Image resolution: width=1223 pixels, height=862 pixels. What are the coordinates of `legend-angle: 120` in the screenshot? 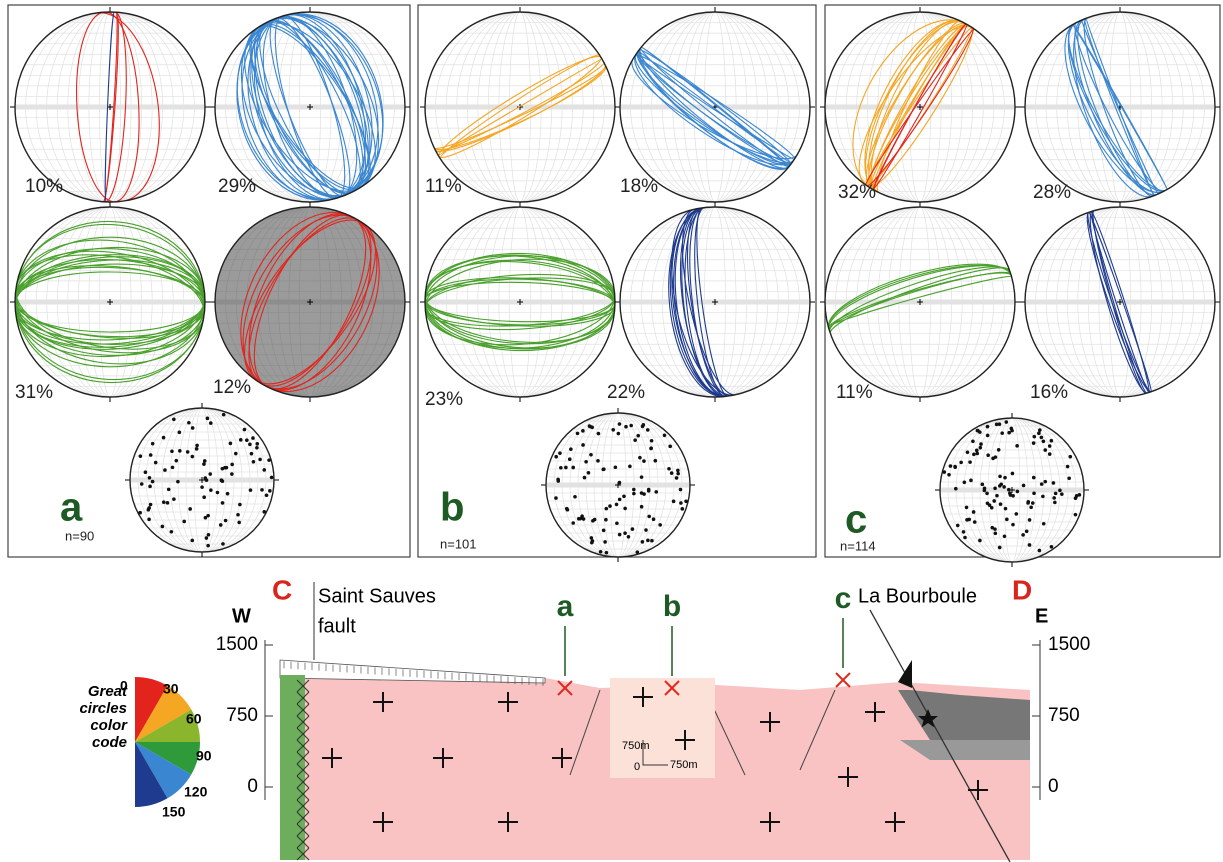 It's located at (196, 792).